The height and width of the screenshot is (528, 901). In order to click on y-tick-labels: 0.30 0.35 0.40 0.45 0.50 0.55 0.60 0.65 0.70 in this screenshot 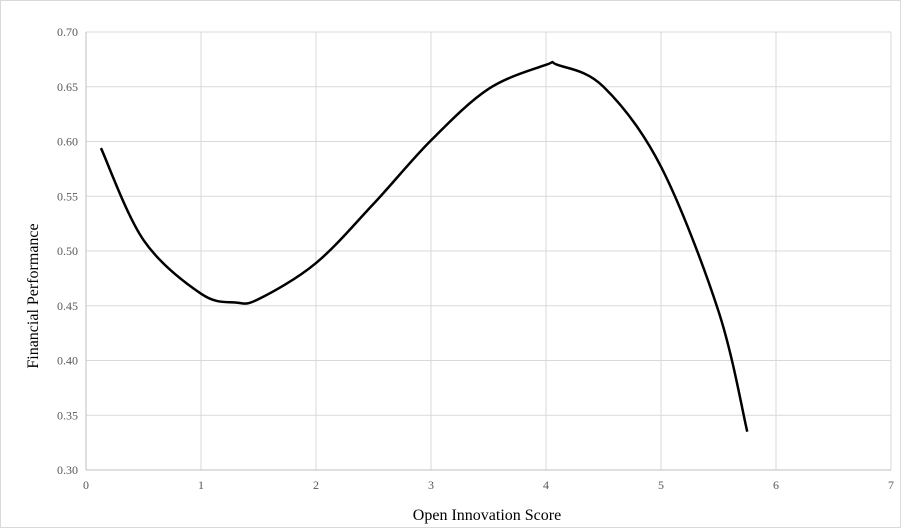, I will do `click(67, 251)`.